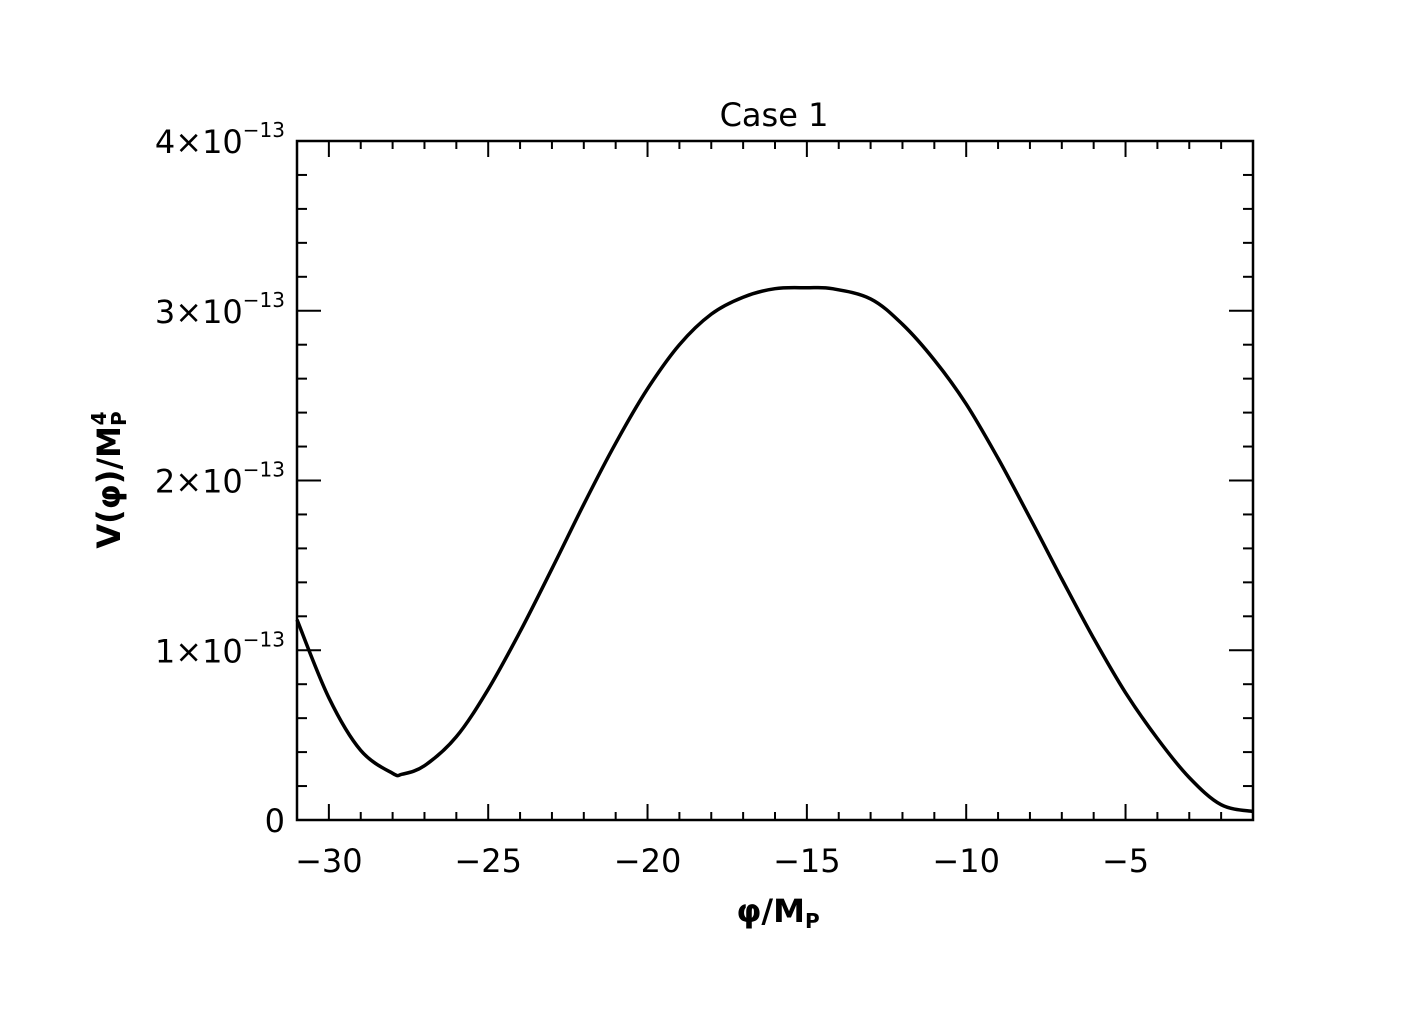 The width and height of the screenshot is (1426, 1024). I want to click on x-tick-label: −5, so click(1125, 861).